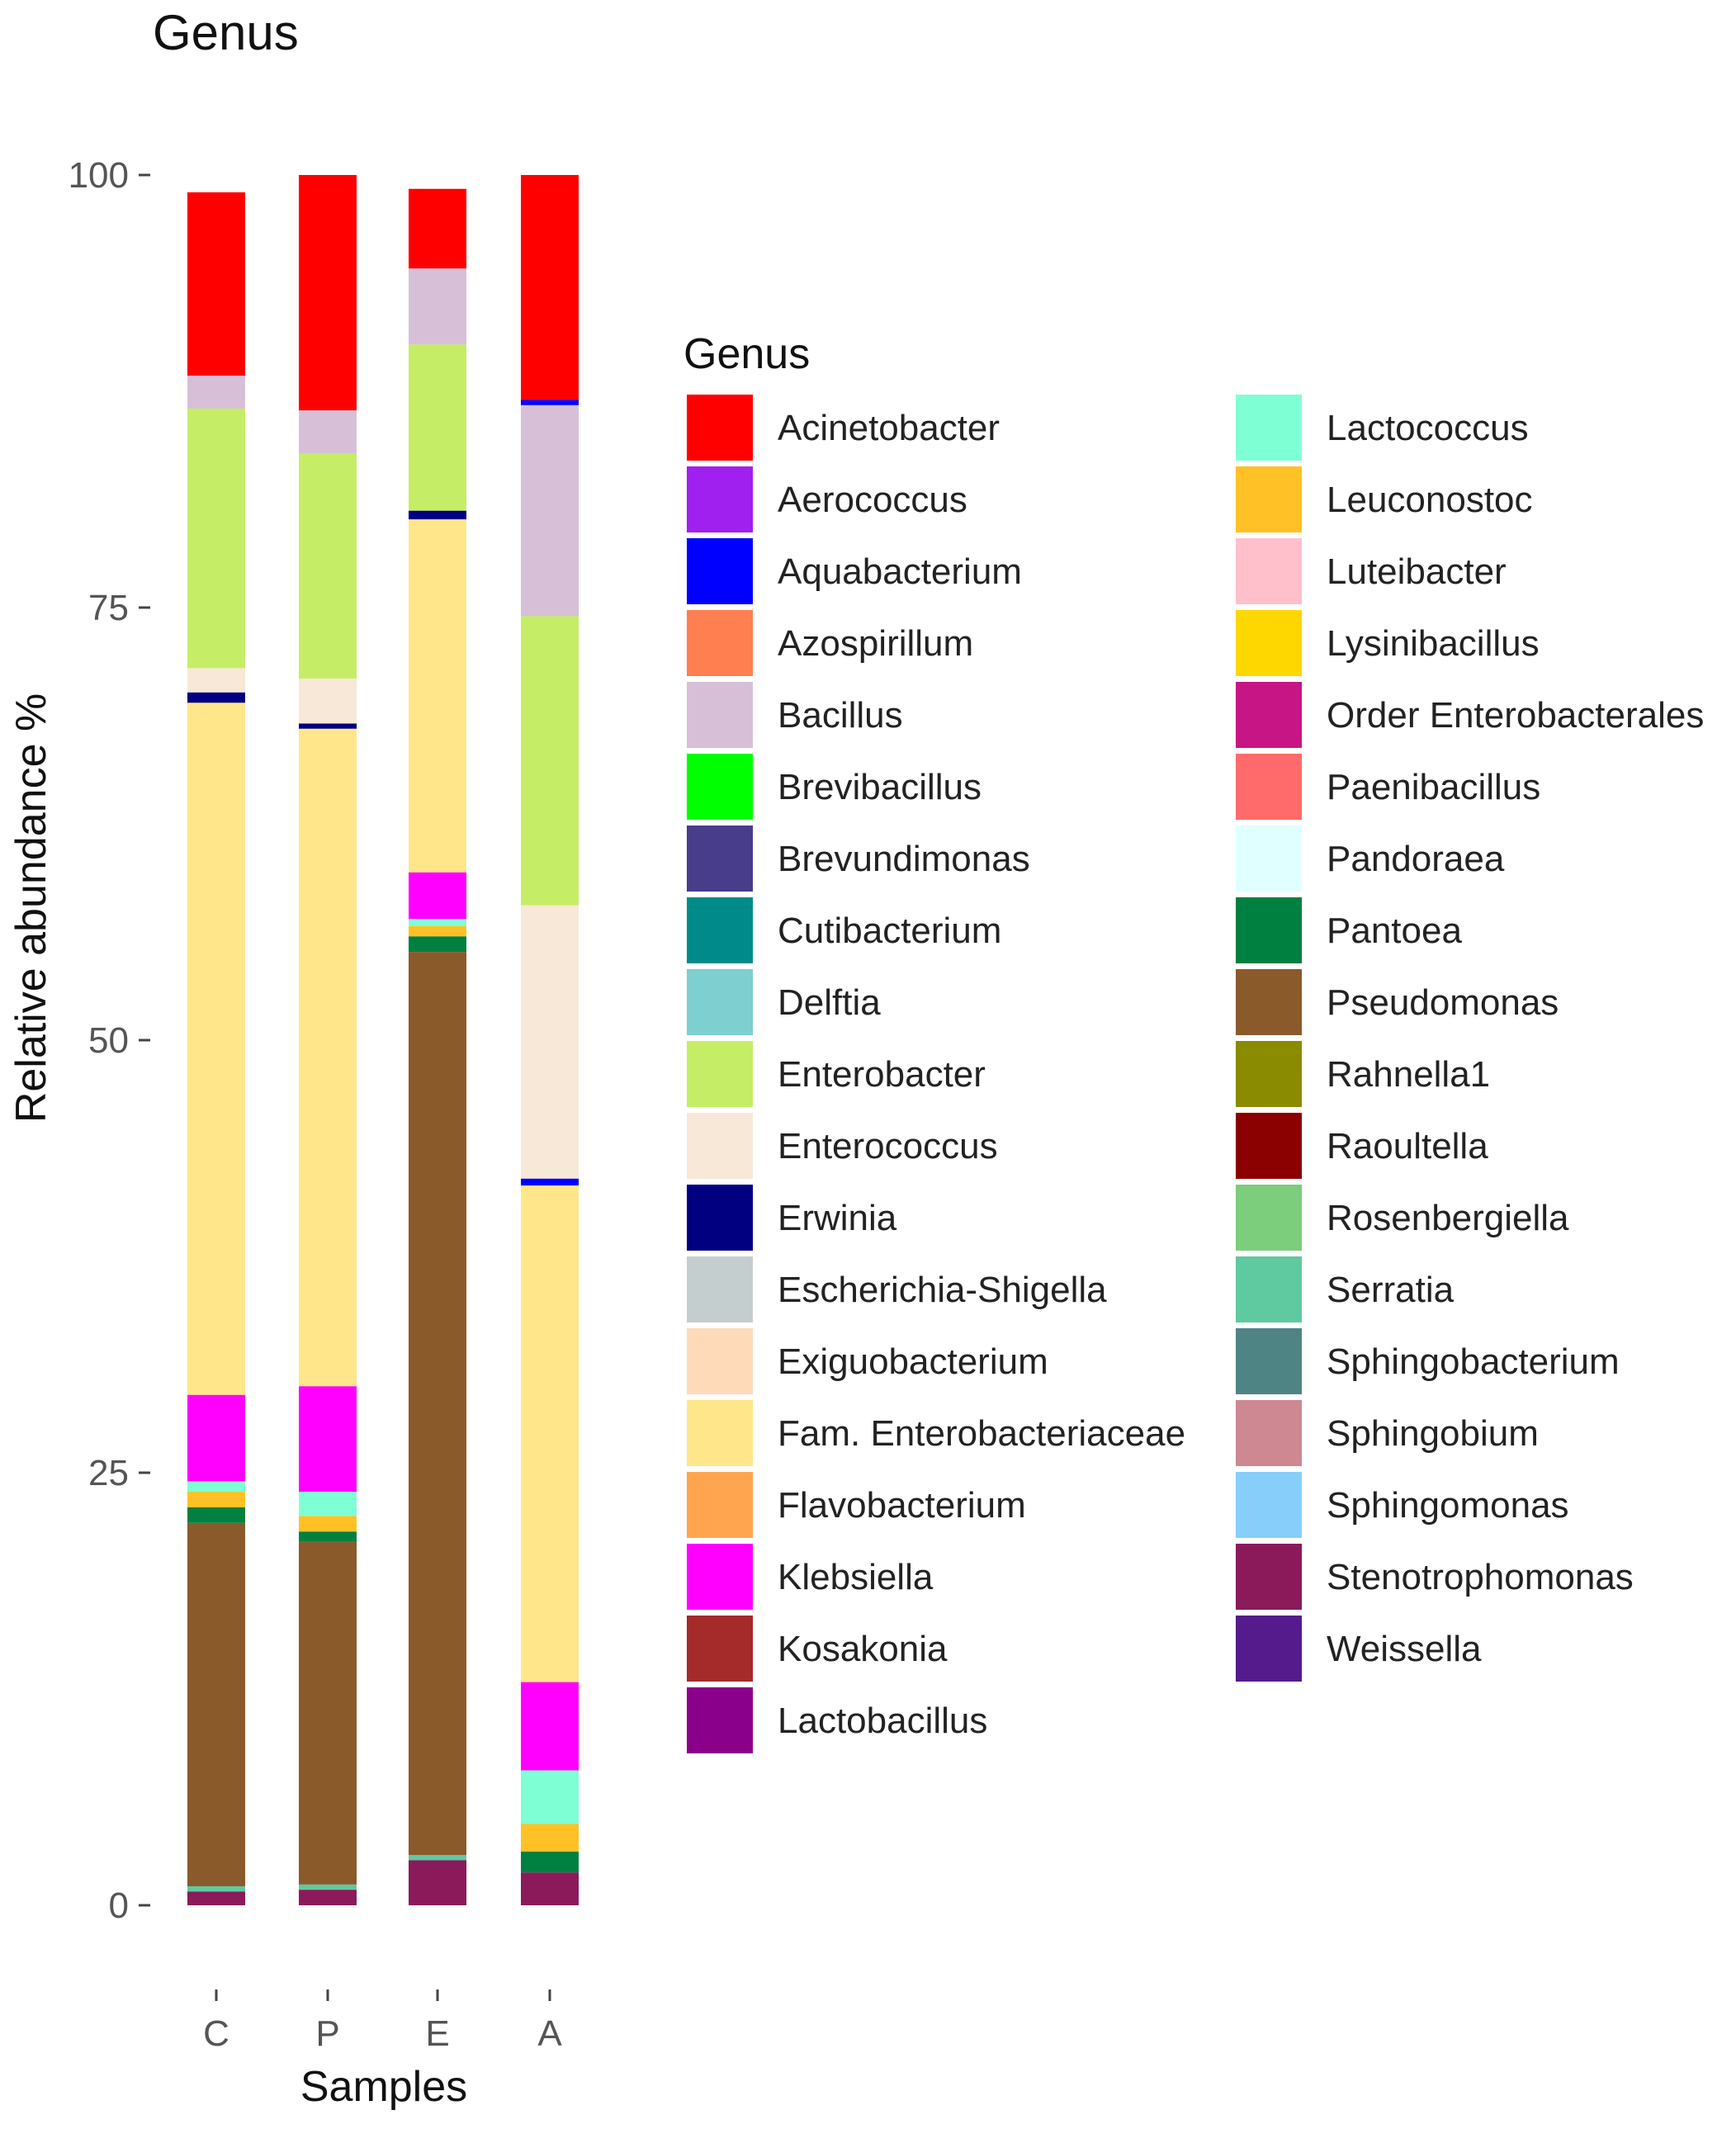  What do you see at coordinates (720, 930) in the screenshot?
I see `legend-key-cutibacterium` at bounding box center [720, 930].